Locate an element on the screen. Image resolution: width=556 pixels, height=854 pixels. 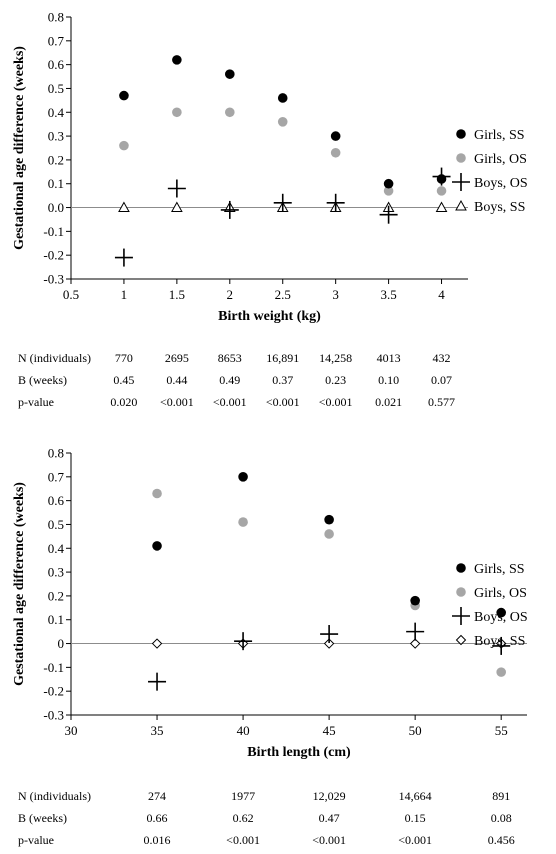
table-cell: 1977 is located at coordinates (243, 796).